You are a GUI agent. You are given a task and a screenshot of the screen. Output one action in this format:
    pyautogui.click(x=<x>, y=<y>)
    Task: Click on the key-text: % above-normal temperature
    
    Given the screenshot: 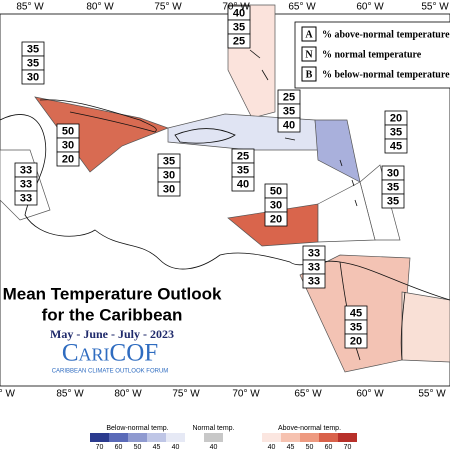 What is the action you would take?
    pyautogui.click(x=386, y=34)
    